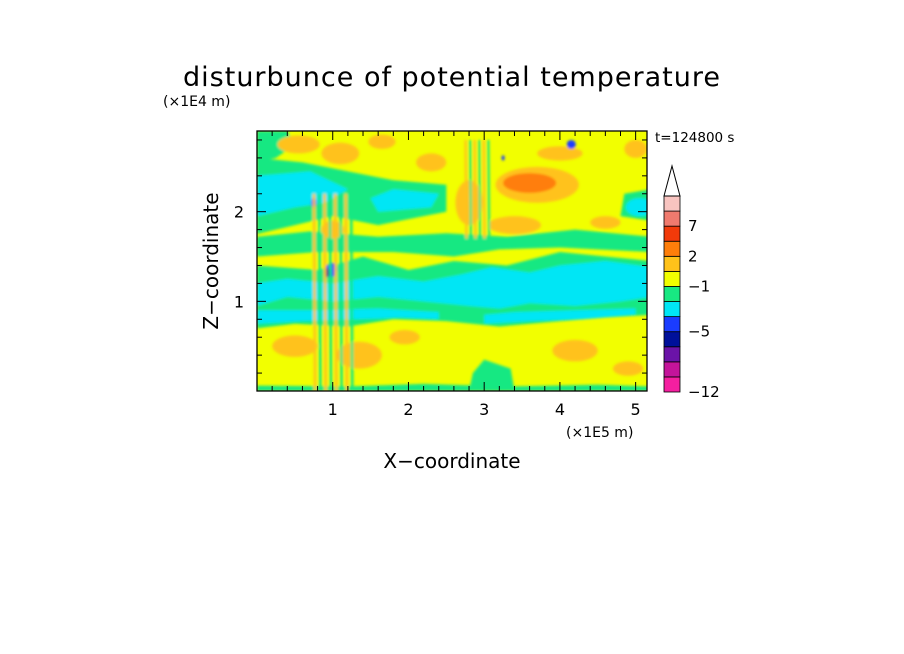 The width and height of the screenshot is (904, 654). I want to click on colorbar-label: −1, so click(699, 286).